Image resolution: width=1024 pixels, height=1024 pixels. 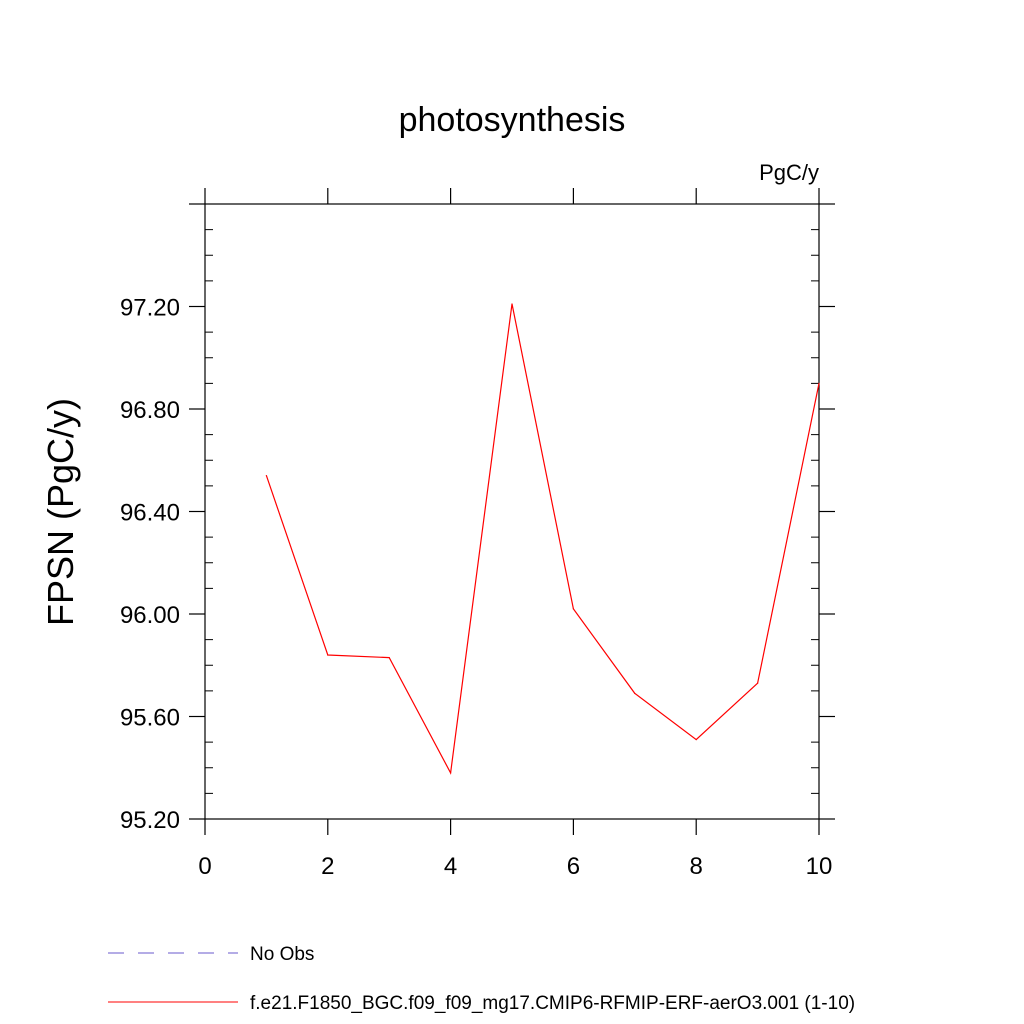 I want to click on y-tick-label: 95.20, so click(x=150, y=820).